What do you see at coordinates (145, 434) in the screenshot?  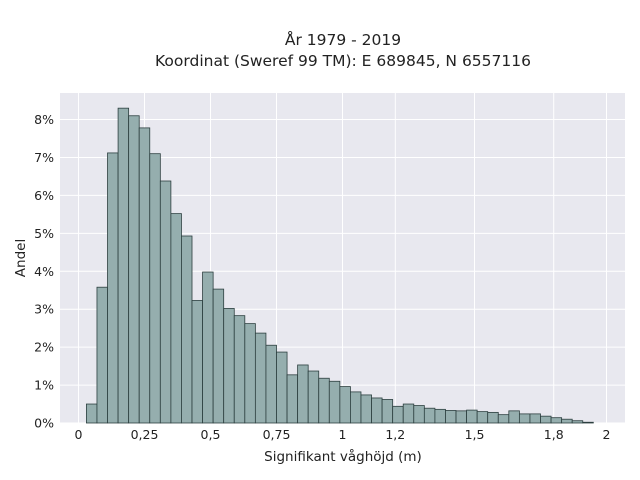 I see `x-tick-label: 0,25` at bounding box center [145, 434].